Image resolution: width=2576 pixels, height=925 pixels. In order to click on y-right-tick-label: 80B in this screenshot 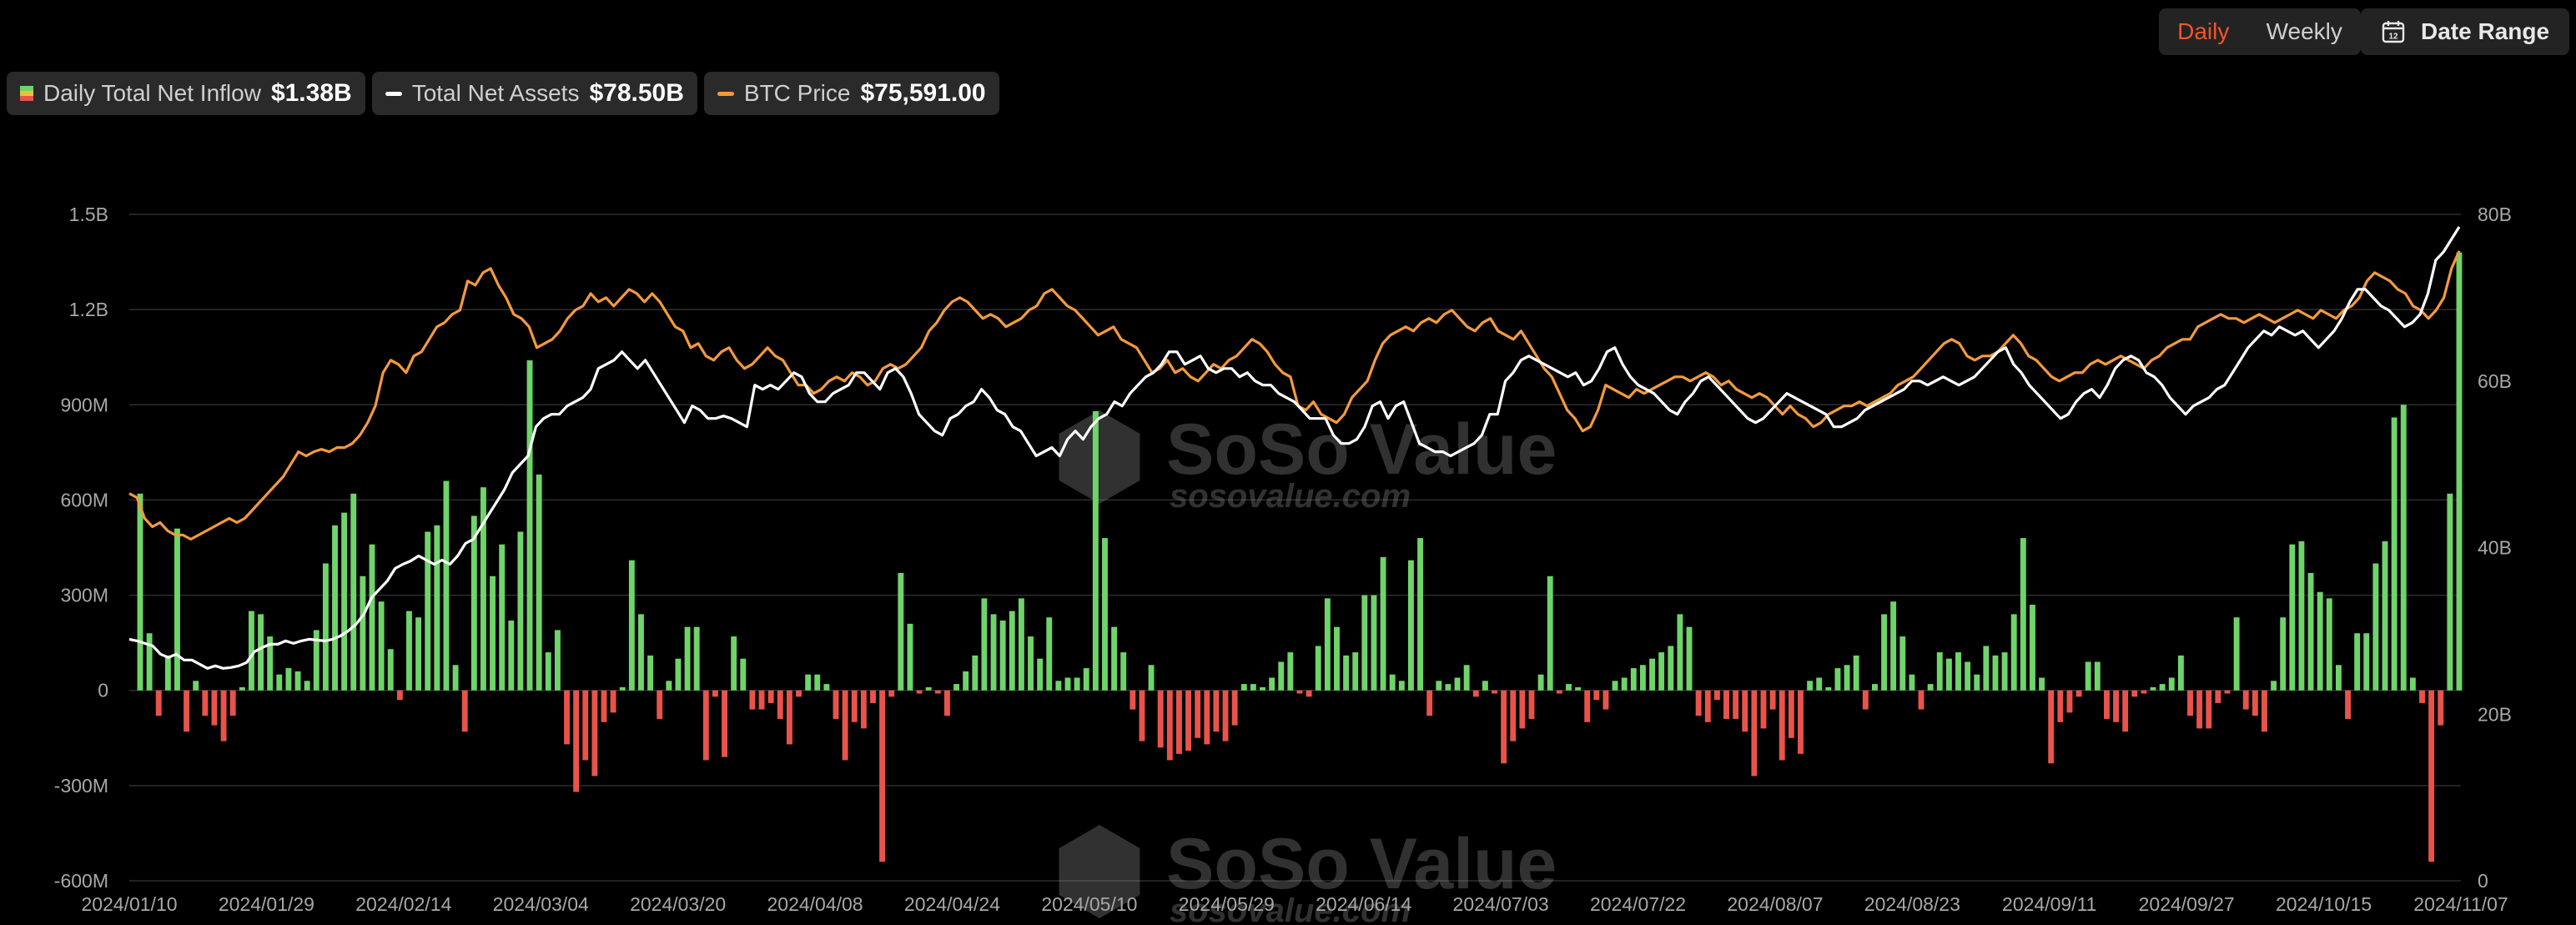, I will do `click(2495, 215)`.